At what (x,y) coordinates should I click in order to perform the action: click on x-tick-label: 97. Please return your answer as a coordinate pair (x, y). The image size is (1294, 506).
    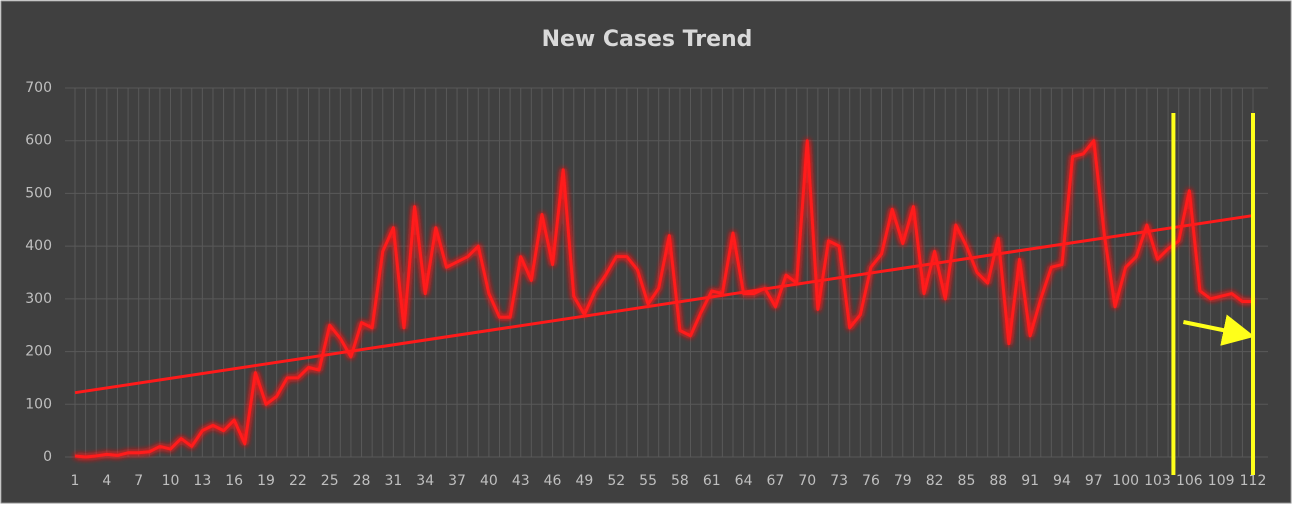
    Looking at the image, I should click on (1094, 481).